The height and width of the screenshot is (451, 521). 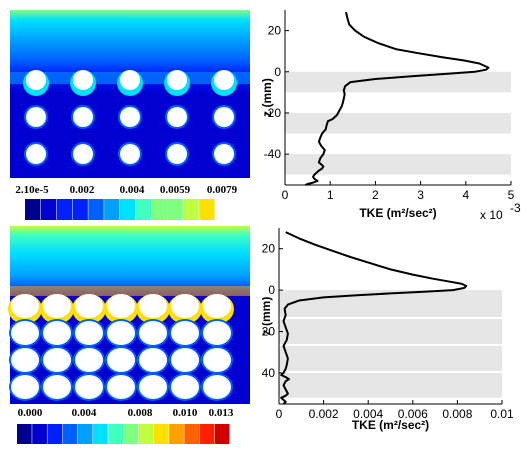 What do you see at coordinates (185, 413) in the screenshot?
I see `colorbar-label-bottom: 0.010` at bounding box center [185, 413].